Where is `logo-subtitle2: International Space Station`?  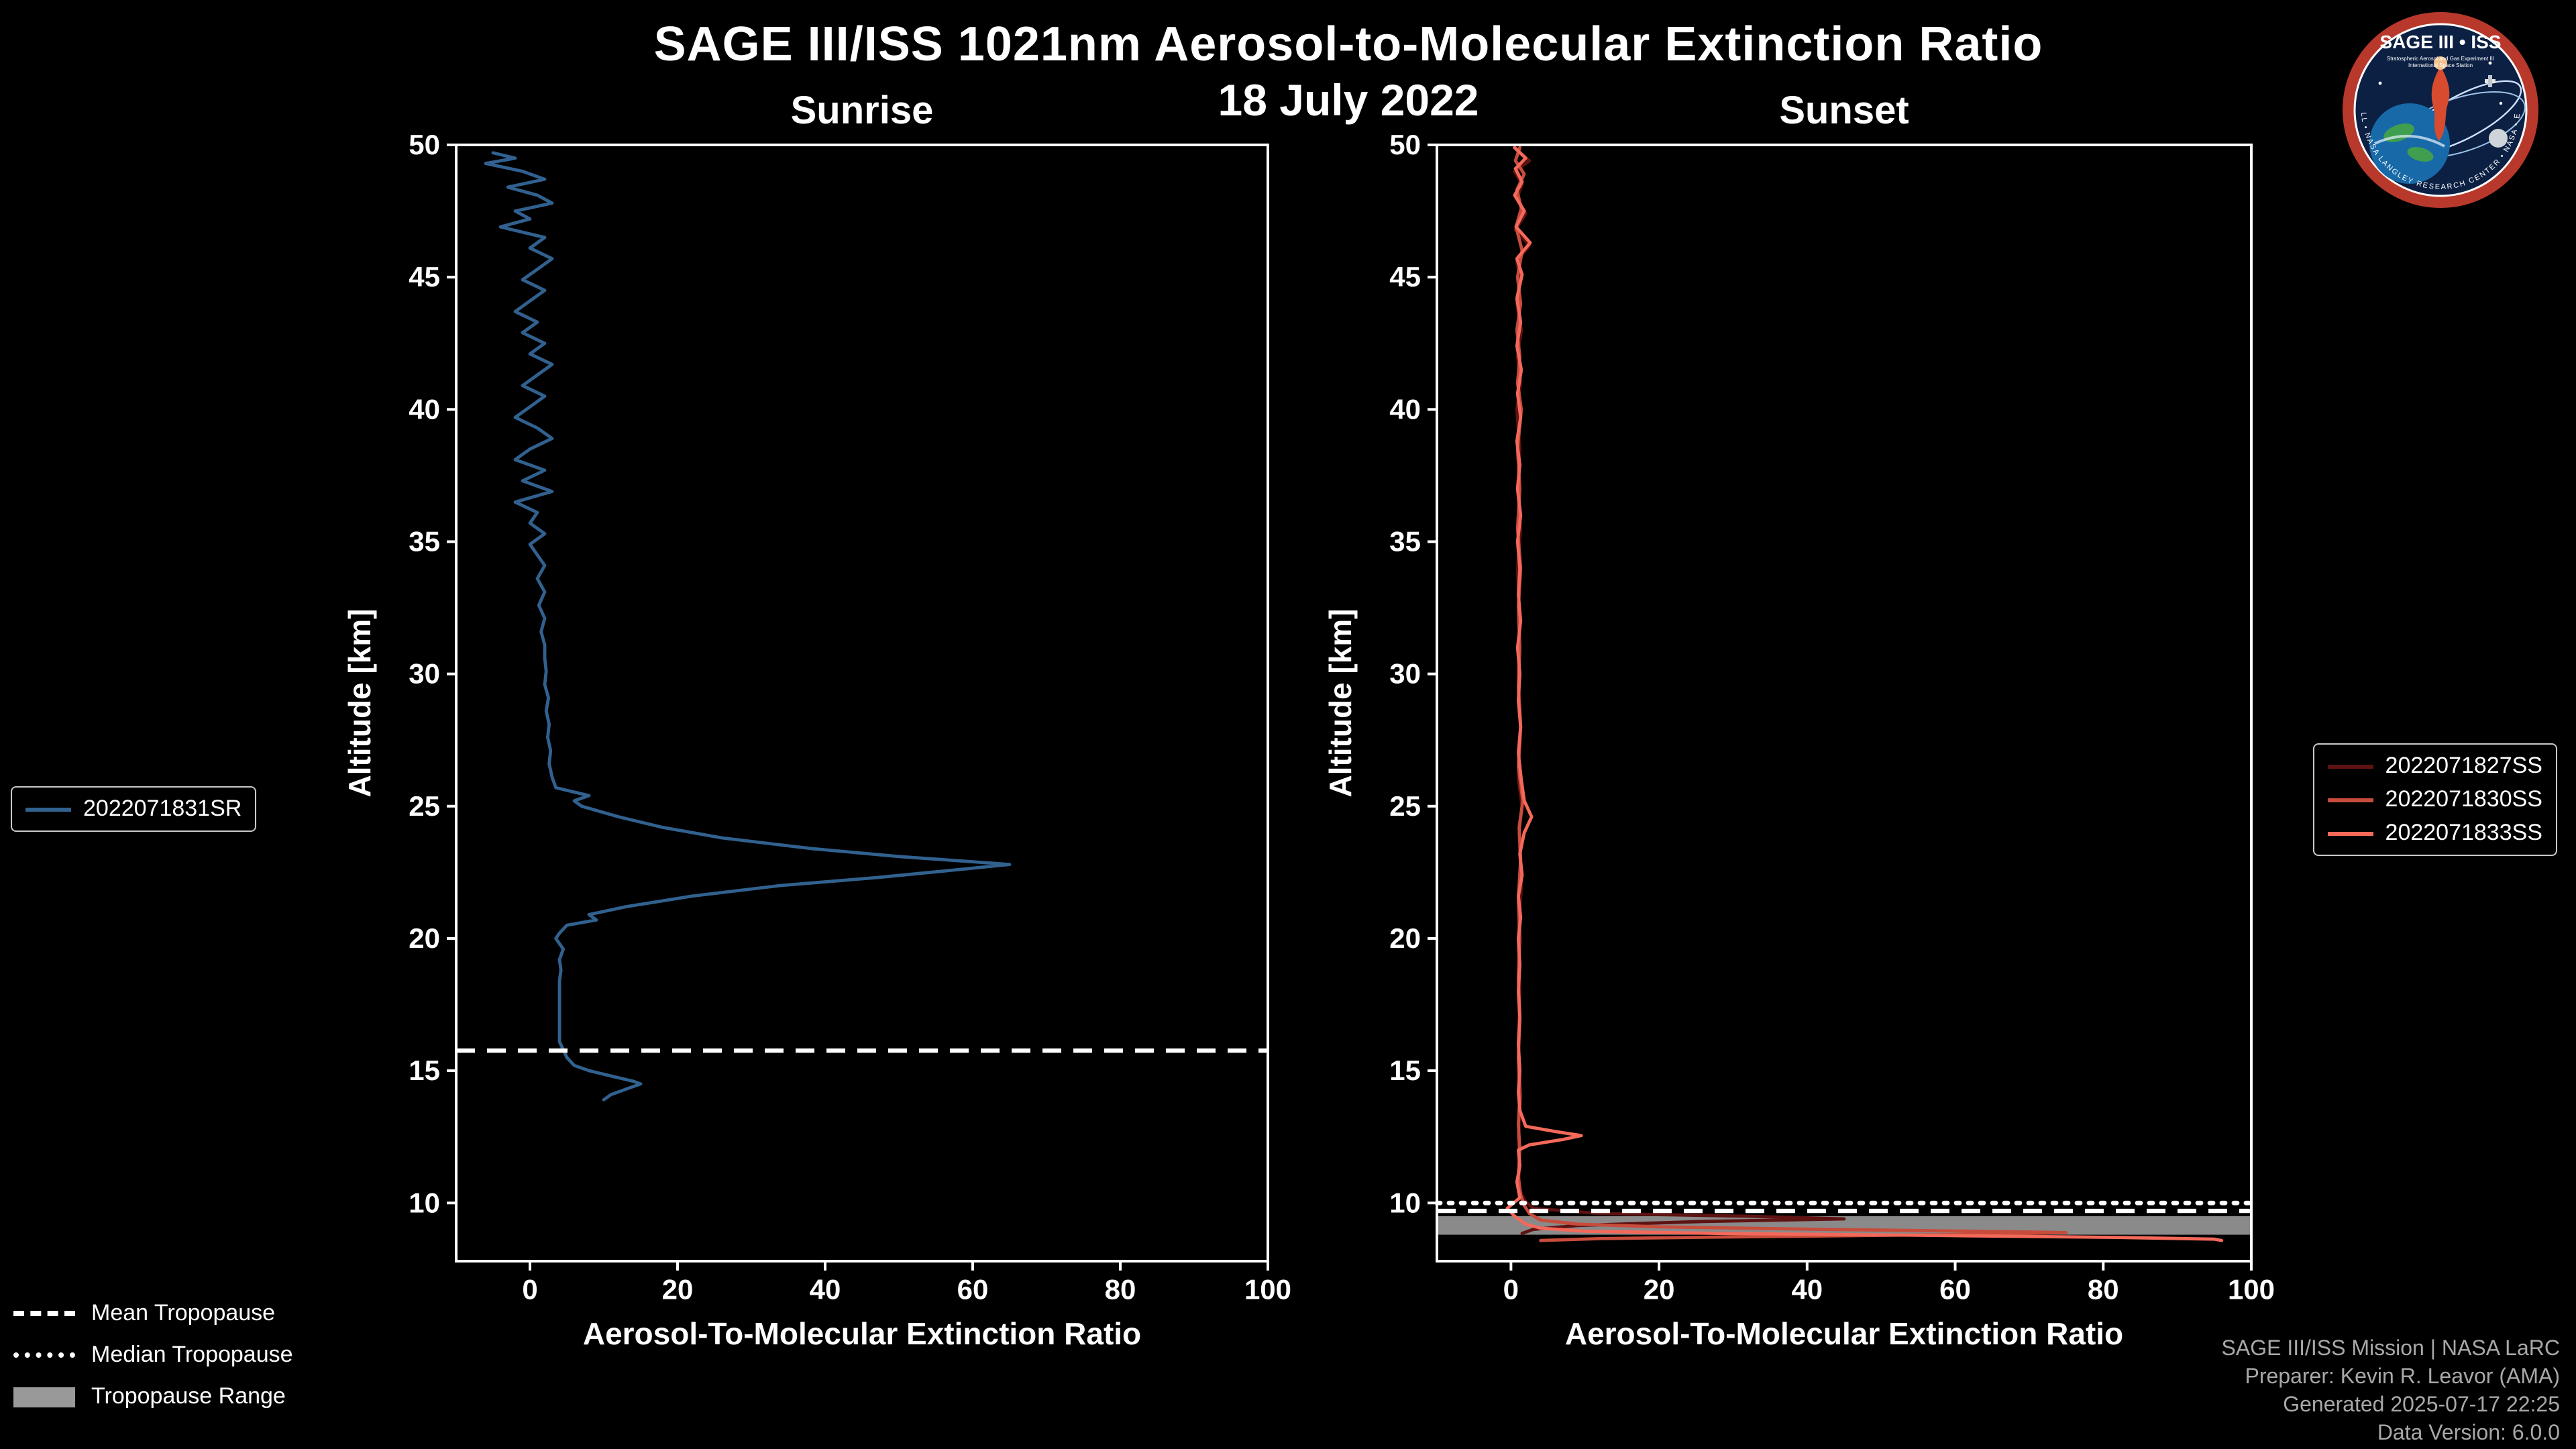 logo-subtitle2: International Space Station is located at coordinates (2440, 65).